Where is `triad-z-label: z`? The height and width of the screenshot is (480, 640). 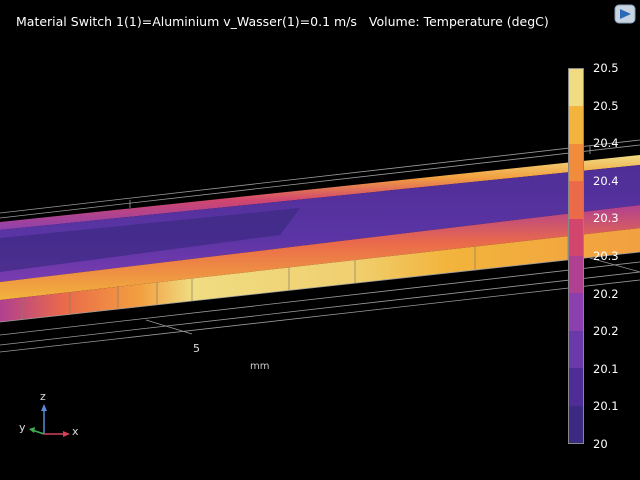 triad-z-label: z is located at coordinates (43, 396).